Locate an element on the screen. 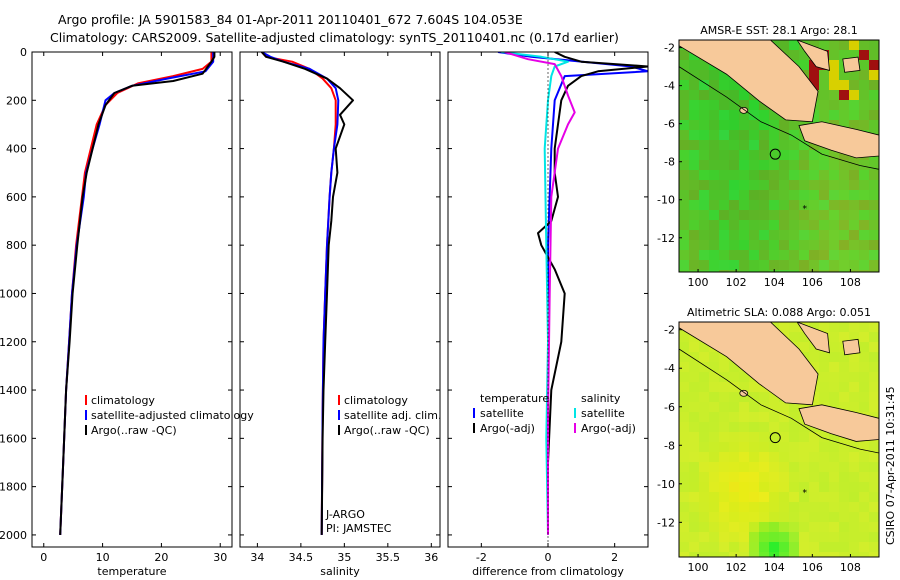 The width and height of the screenshot is (900, 580). temperature-series-0-line is located at coordinates (136, 293).